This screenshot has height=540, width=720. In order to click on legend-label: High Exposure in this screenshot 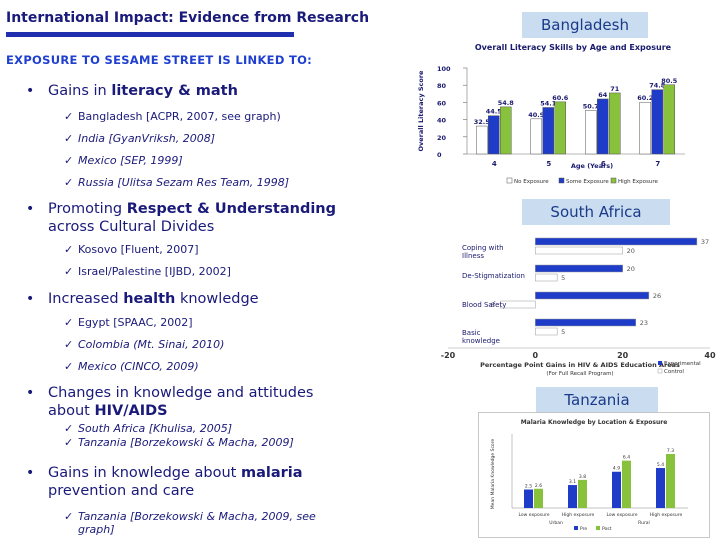, I will do `click(638, 182)`.